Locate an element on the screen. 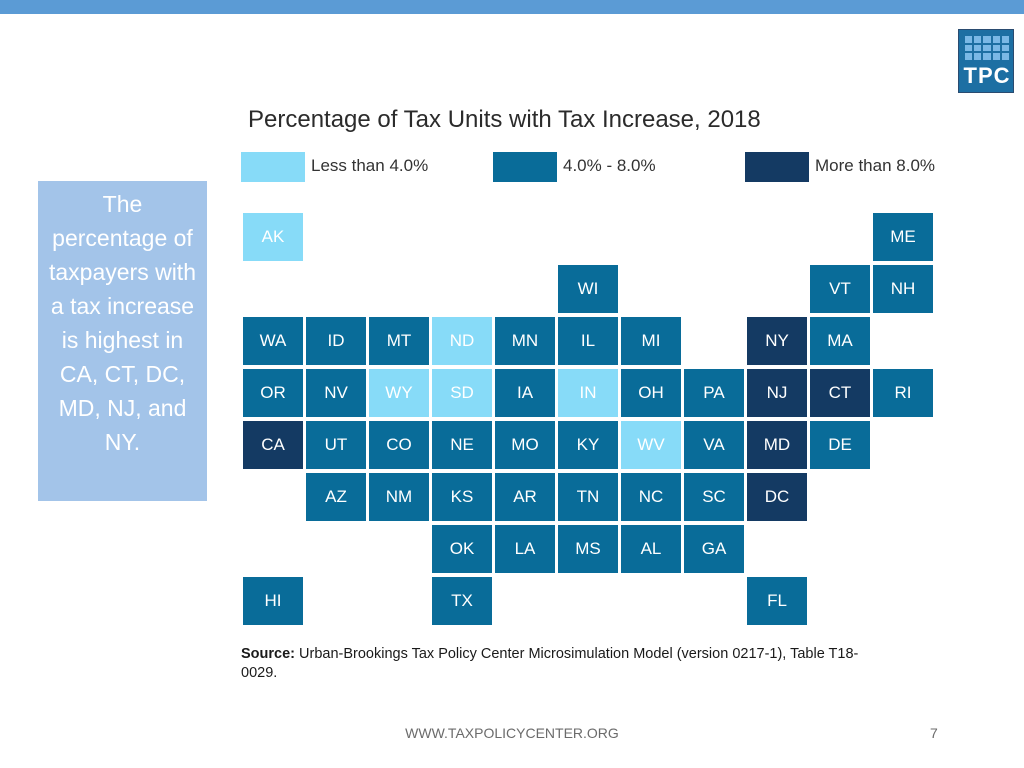 The image size is (1024, 768). state-tile-ar: AR is located at coordinates (525, 497).